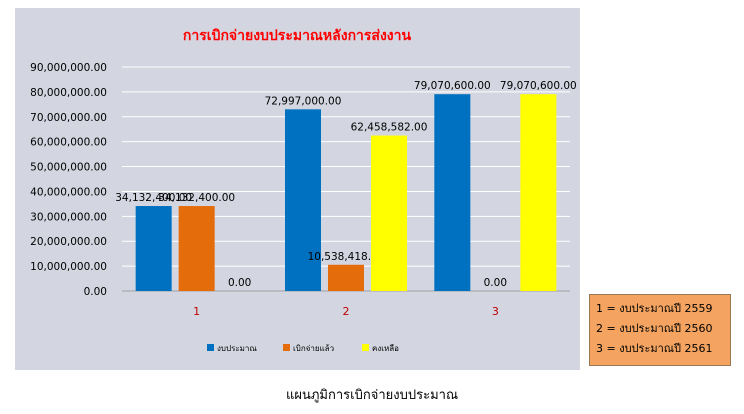  I want to click on y-tick-label: 70,000,000.00, so click(68, 118).